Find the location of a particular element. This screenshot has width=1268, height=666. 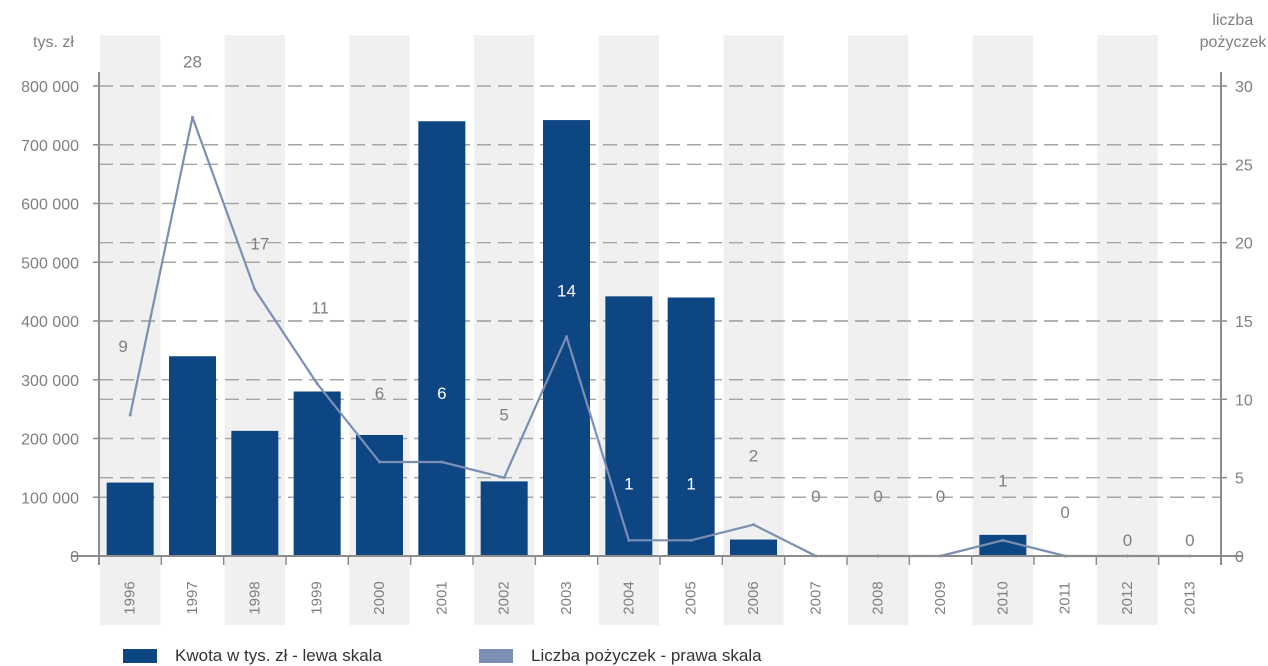

data-label-1999: 11 is located at coordinates (320, 308).